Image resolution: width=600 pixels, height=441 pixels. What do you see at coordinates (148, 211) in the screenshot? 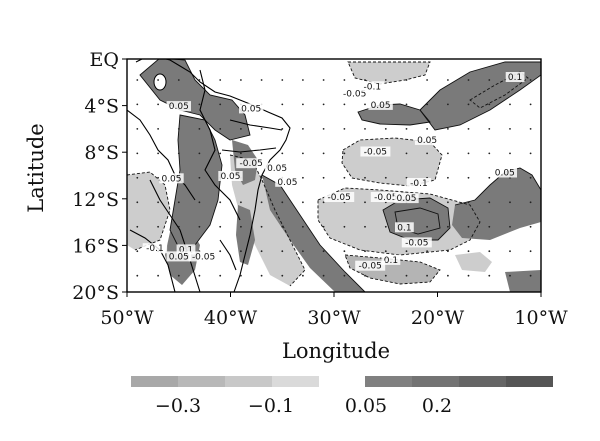
I see `negative-region-coast-west` at bounding box center [148, 211].